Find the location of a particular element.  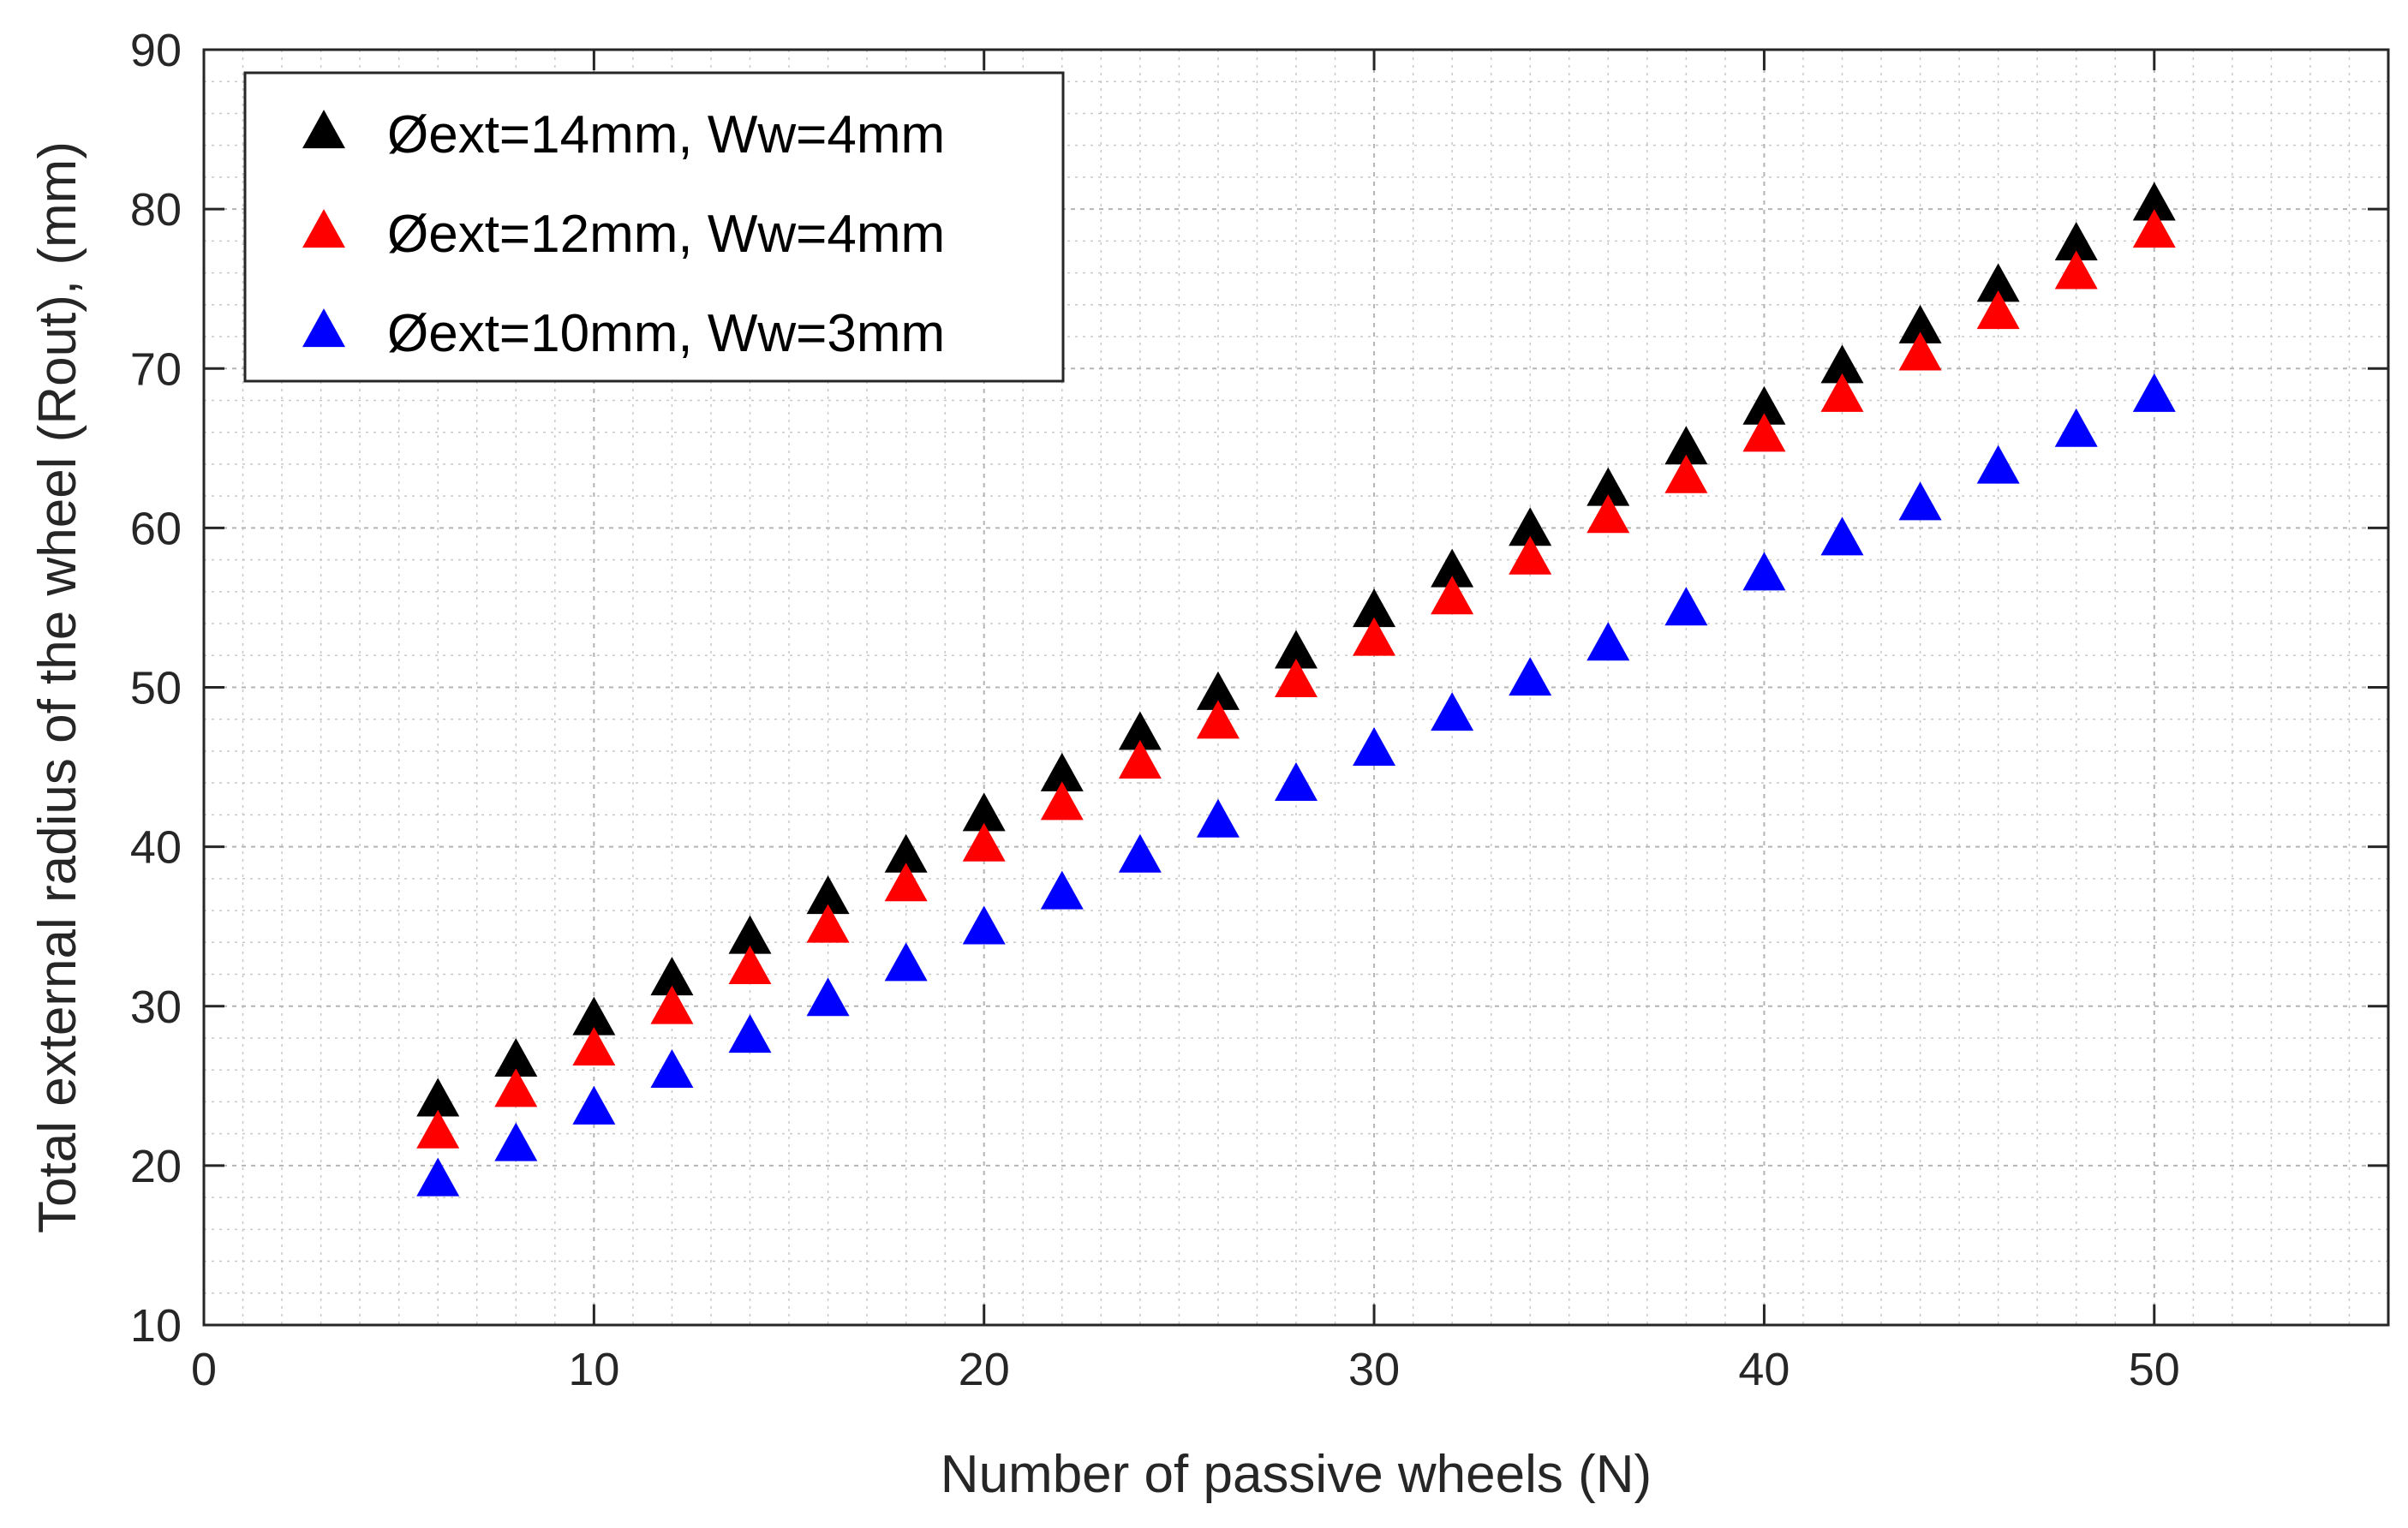

y-tick-label: 80 is located at coordinates (156, 210).